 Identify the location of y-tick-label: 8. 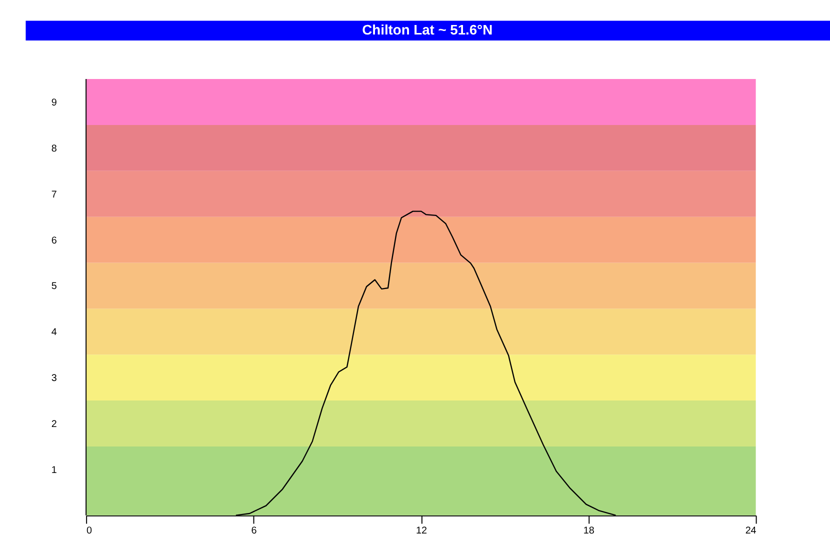
(54, 148).